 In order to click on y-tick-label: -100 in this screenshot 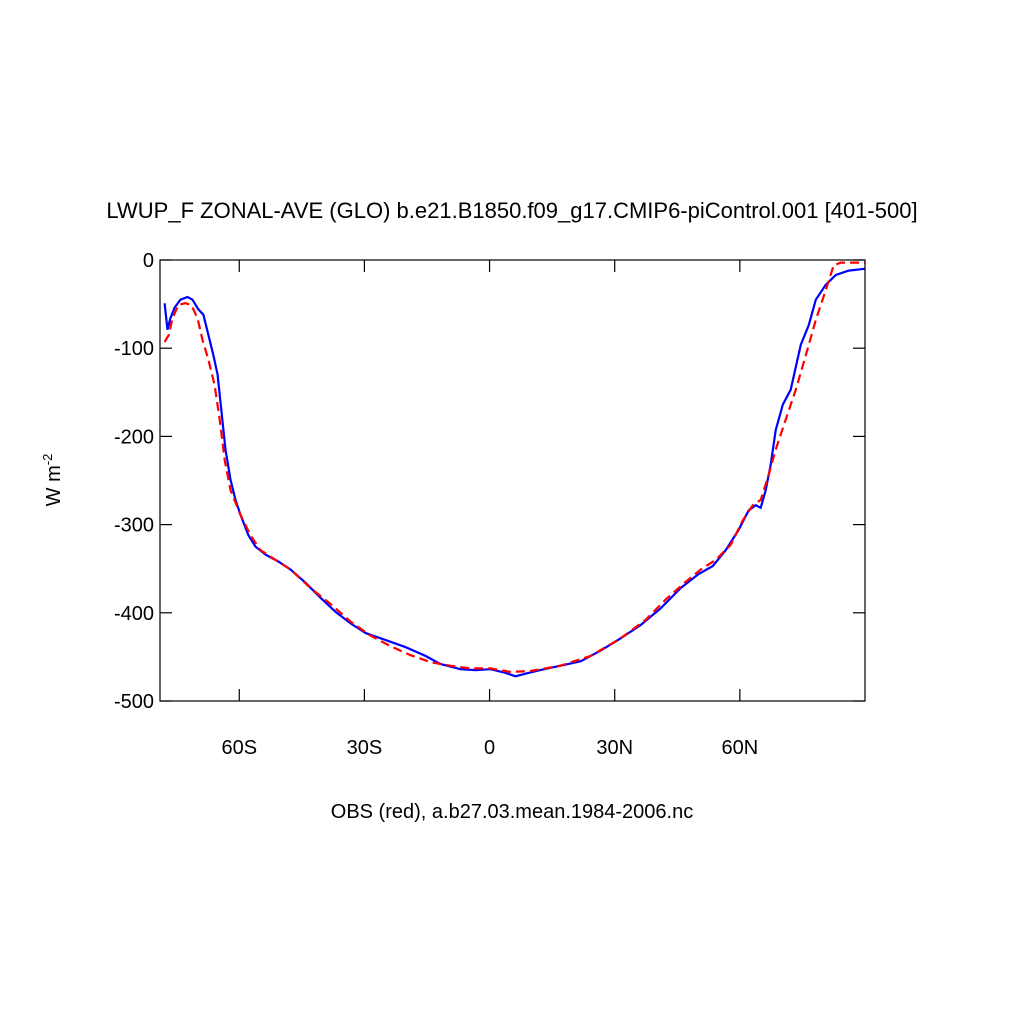, I will do `click(134, 349)`.